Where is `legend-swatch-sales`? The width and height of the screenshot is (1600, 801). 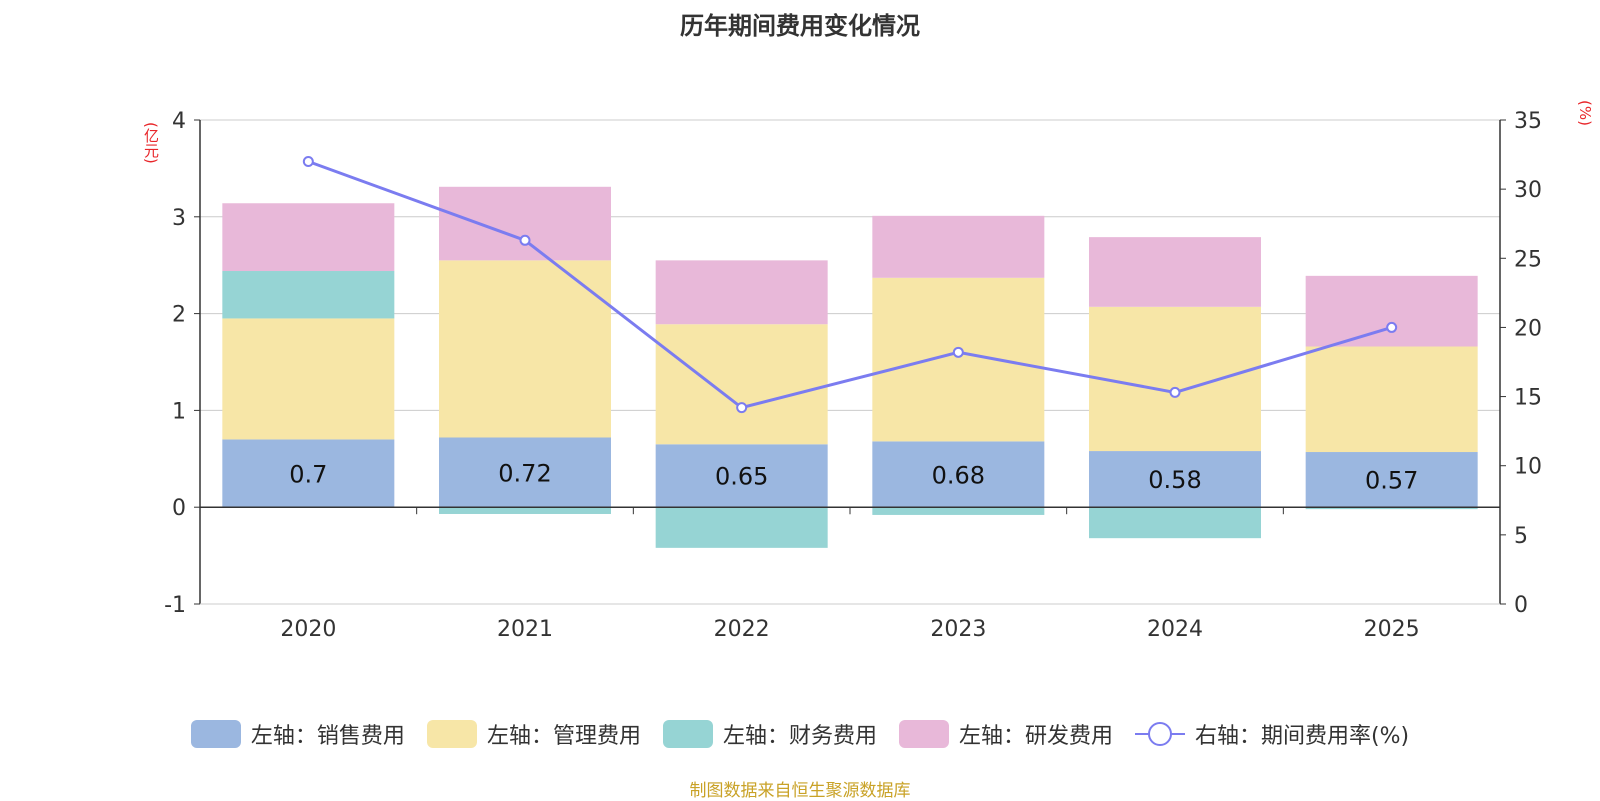
legend-swatch-sales is located at coordinates (215, 734).